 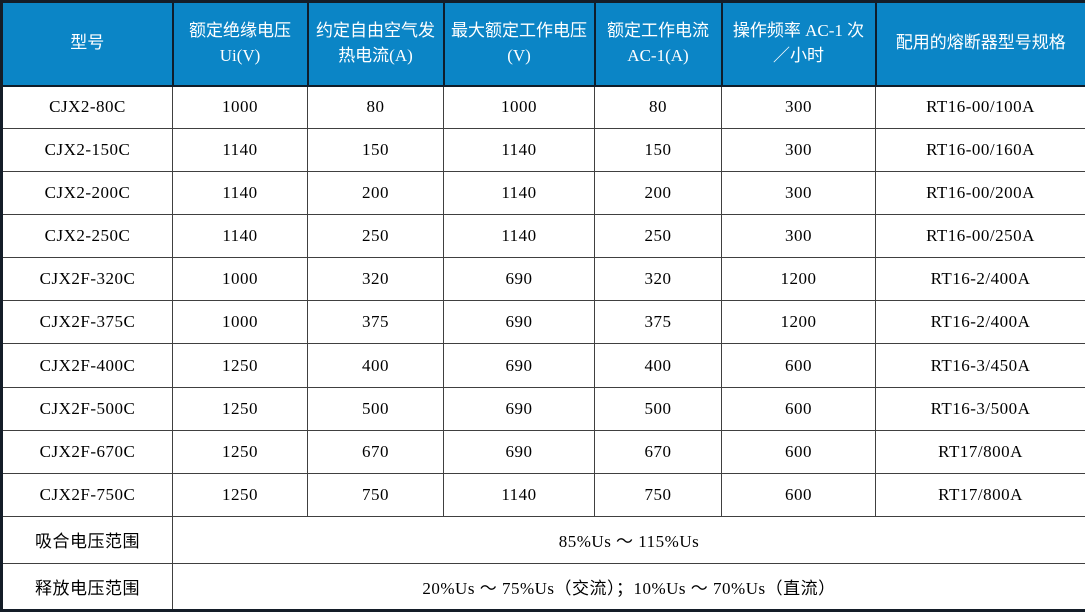 I want to click on cell-thermal-current: 200, so click(x=375, y=193).